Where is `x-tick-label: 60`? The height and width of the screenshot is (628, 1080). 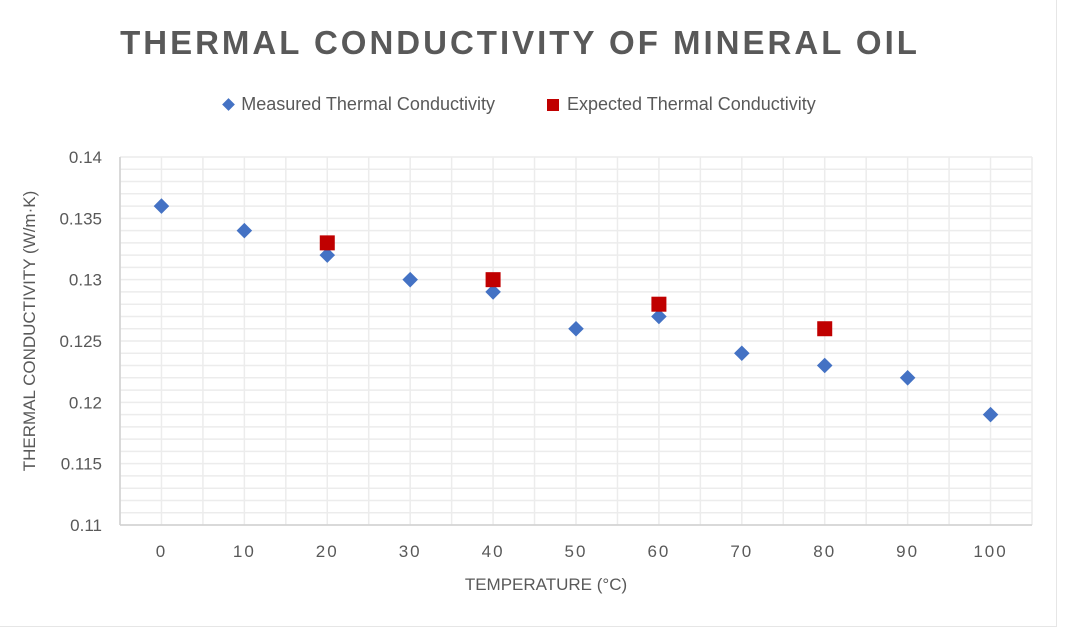 x-tick-label: 60 is located at coordinates (658, 551).